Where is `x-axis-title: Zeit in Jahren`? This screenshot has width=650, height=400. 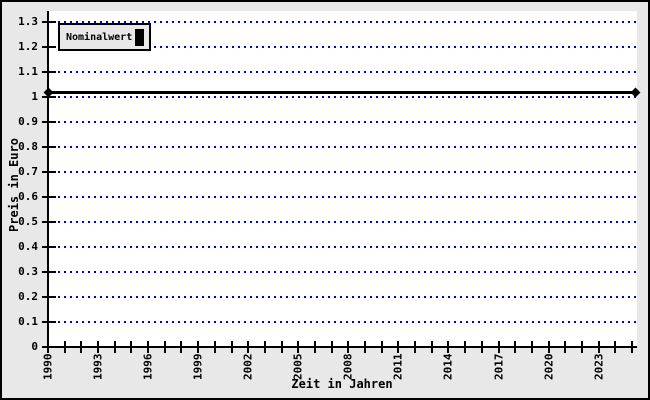 x-axis-title: Zeit in Jahren is located at coordinates (342, 384).